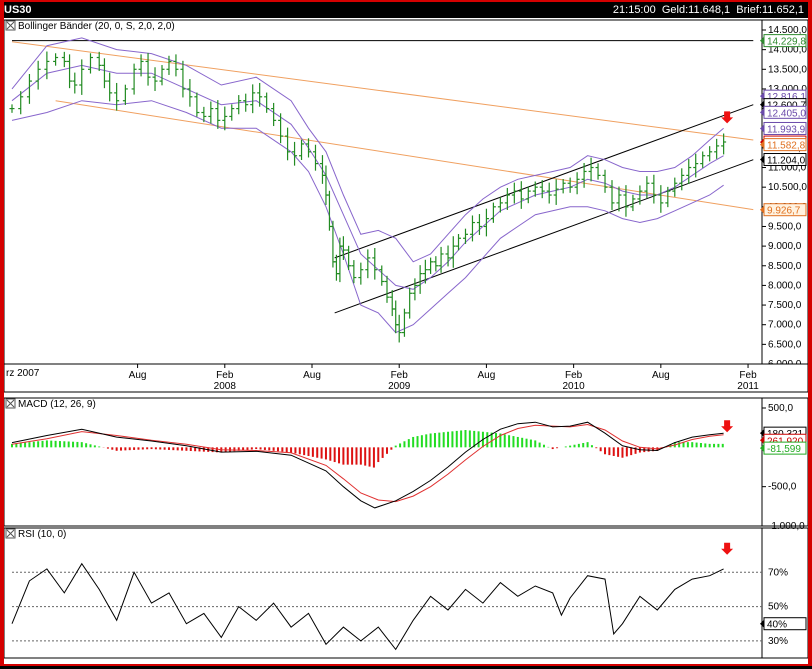  I want to click on price-ytick-label: 8.000,0, so click(785, 285).